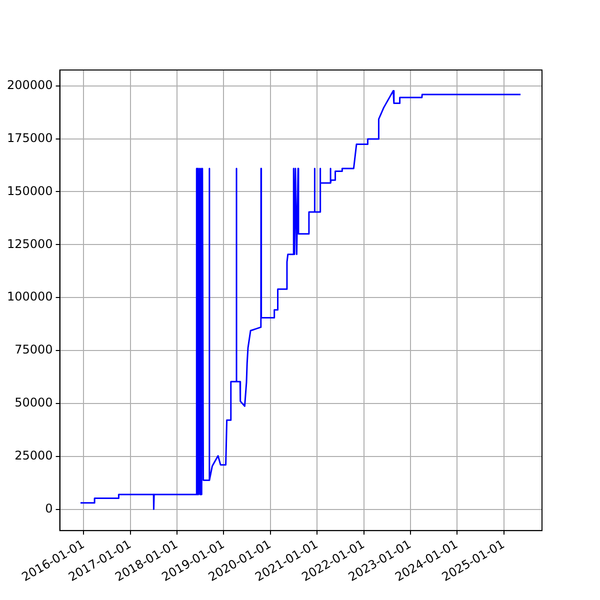  I want to click on y-tick-label: 0, so click(49, 508).